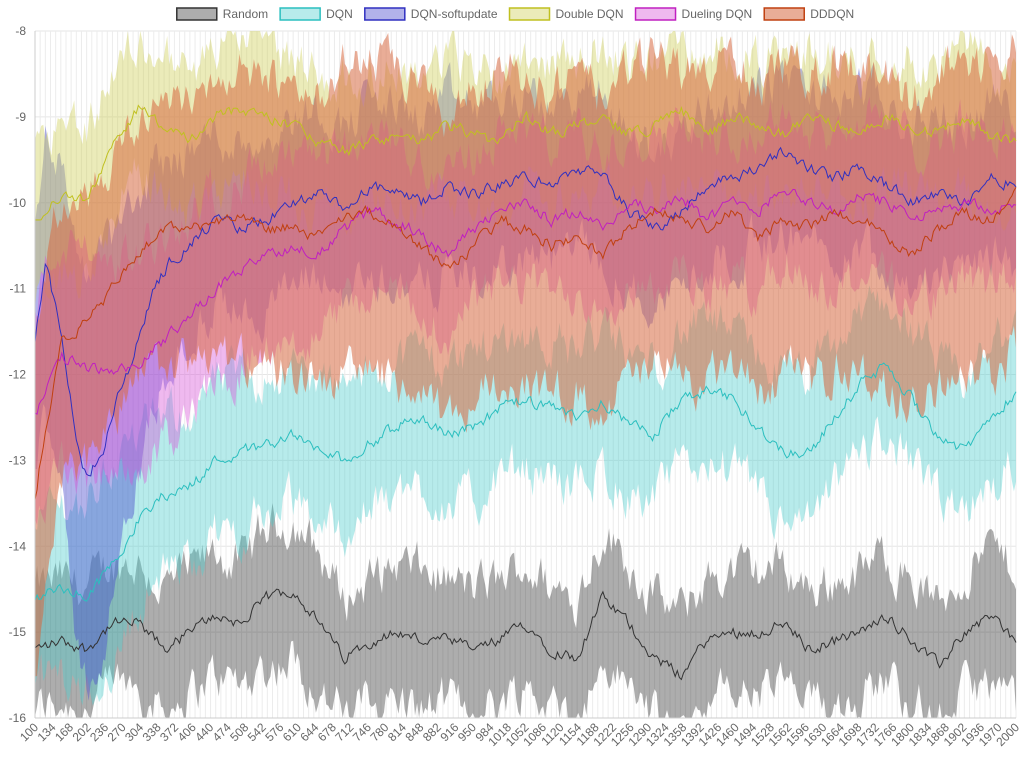 This screenshot has height=761, width=1031. Describe the element at coordinates (590, 14) in the screenshot. I see `legend-label: Double DQN` at that location.